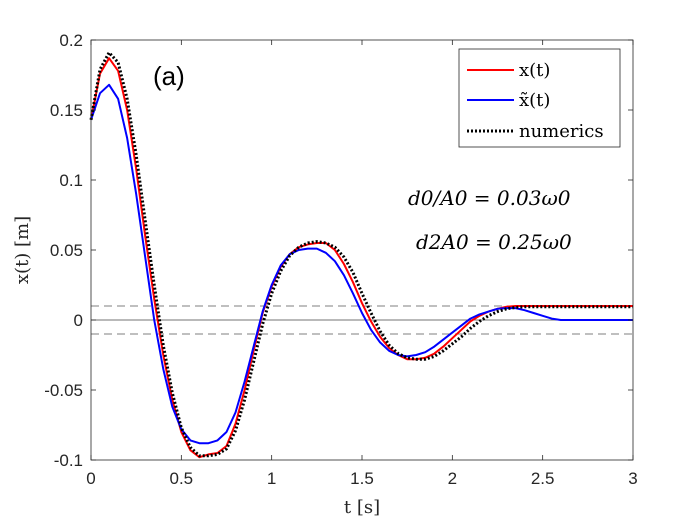 This screenshot has height=525, width=700. Describe the element at coordinates (63, 390) in the screenshot. I see `y-tick-label: -0.05` at that location.